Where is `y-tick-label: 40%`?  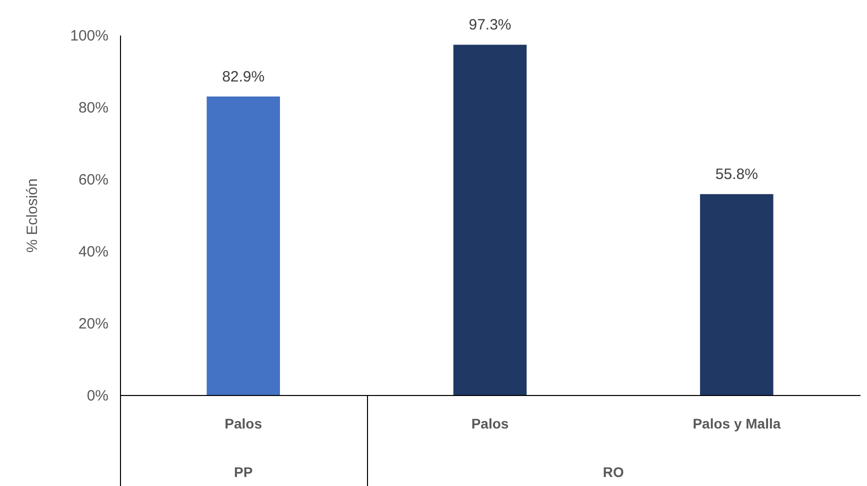
y-tick-label: 40% is located at coordinates (93, 252).